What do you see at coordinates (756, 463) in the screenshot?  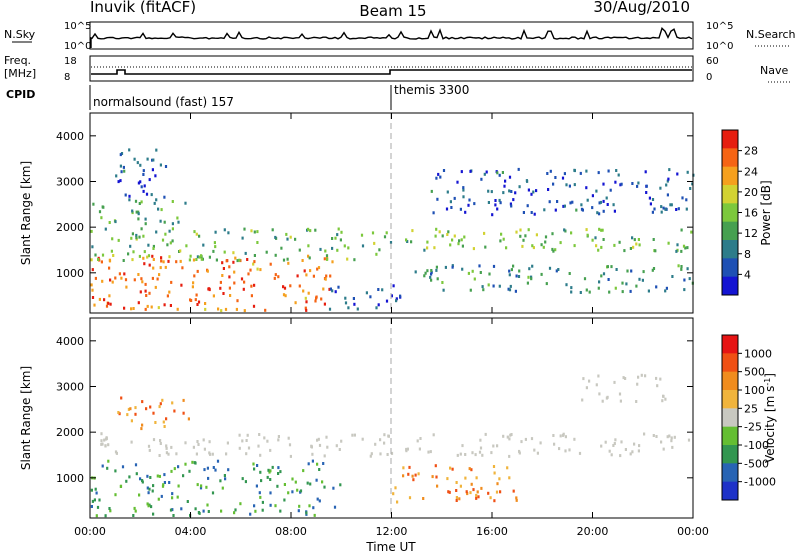 I see `colorbar-tick-label: -500` at bounding box center [756, 463].